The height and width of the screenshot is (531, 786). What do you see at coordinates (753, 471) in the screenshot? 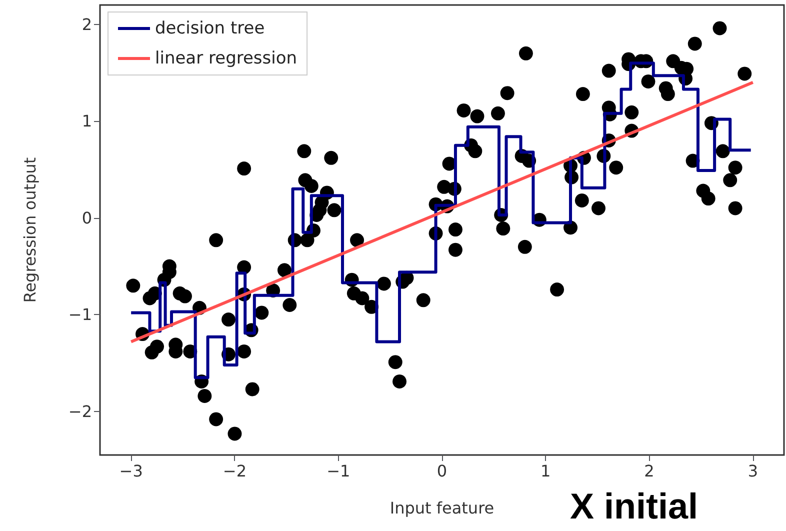
I see `x-tick-label: 3` at bounding box center [753, 471].